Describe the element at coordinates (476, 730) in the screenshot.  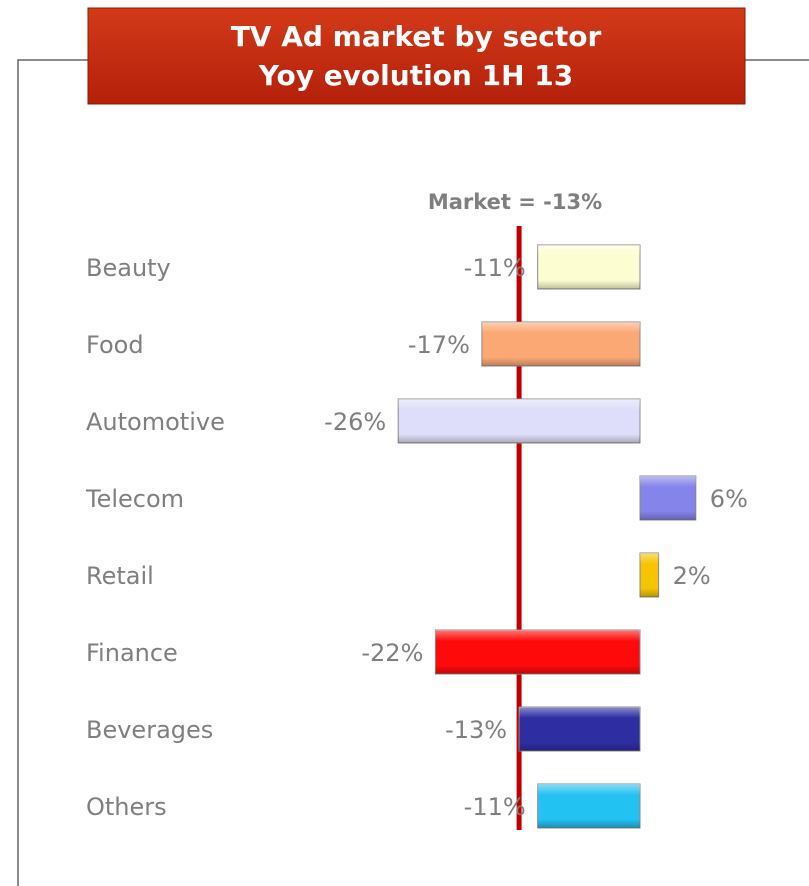
I see `value-label: -13%` at that location.